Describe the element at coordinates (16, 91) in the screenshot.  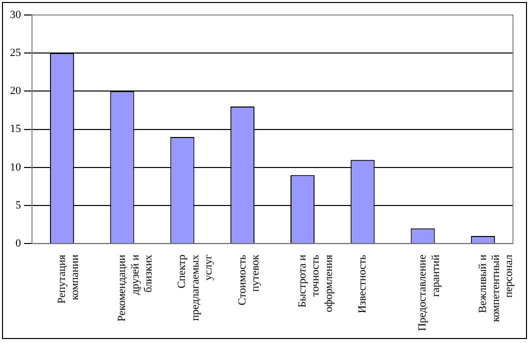
I see `y-tick-label: 20` at that location.